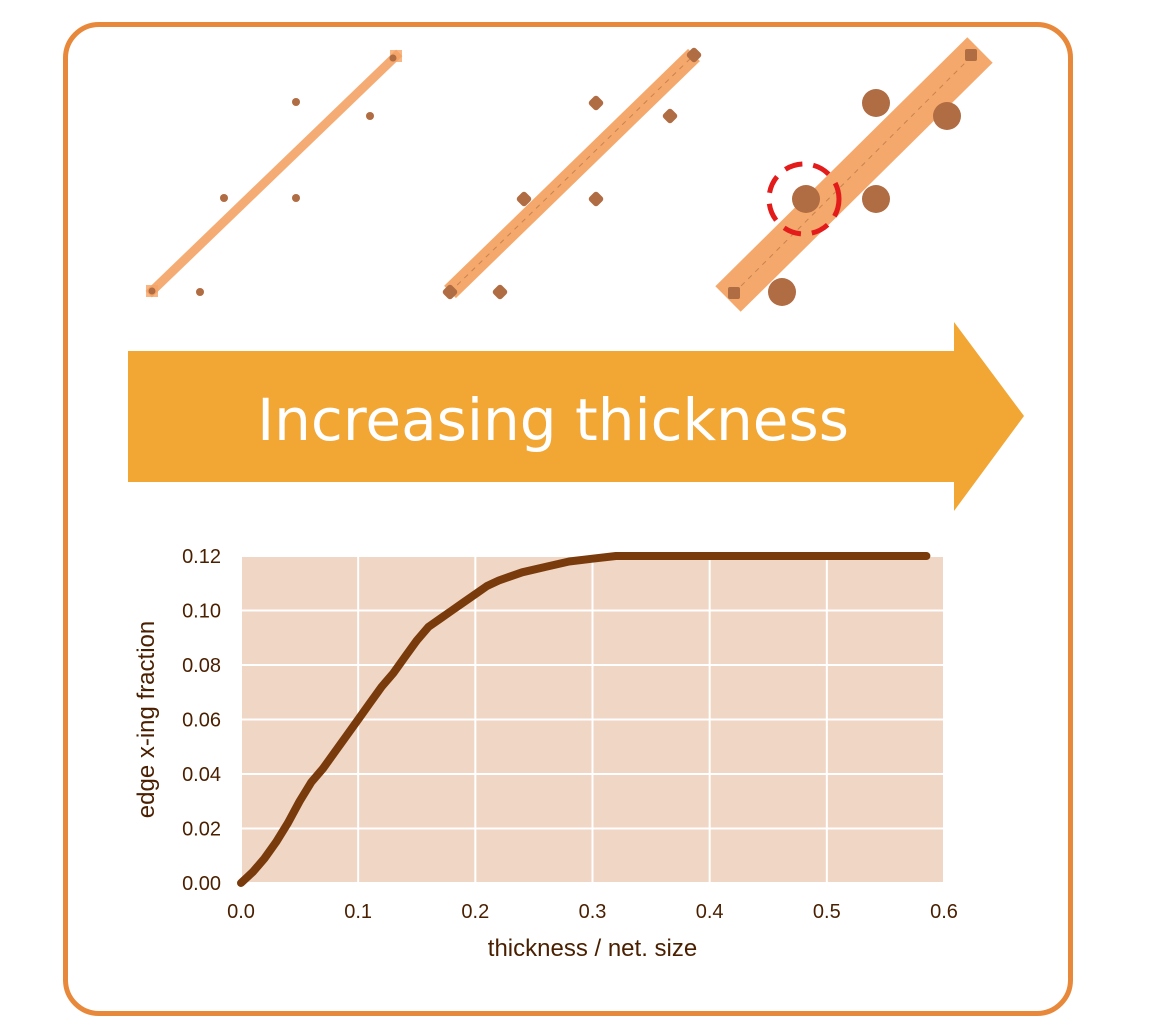 The height and width of the screenshot is (1036, 1154). Describe the element at coordinates (201, 884) in the screenshot. I see `y-tick-label: 0.00` at that location.